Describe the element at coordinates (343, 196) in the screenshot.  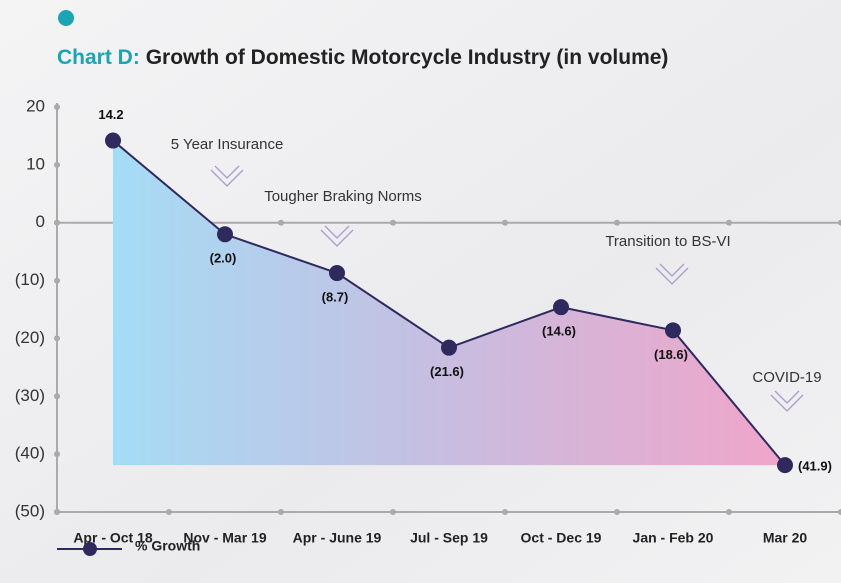
I see `annotation: Tougher Braking Norms` at that location.